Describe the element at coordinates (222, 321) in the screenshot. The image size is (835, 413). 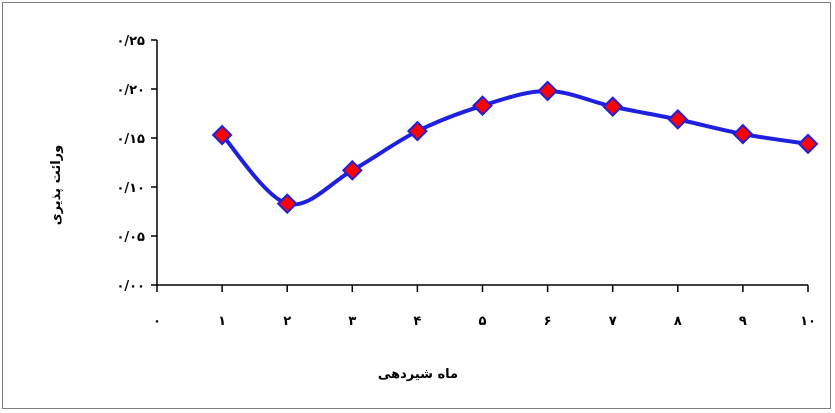
I see `x-tick-label: ۱` at that location.